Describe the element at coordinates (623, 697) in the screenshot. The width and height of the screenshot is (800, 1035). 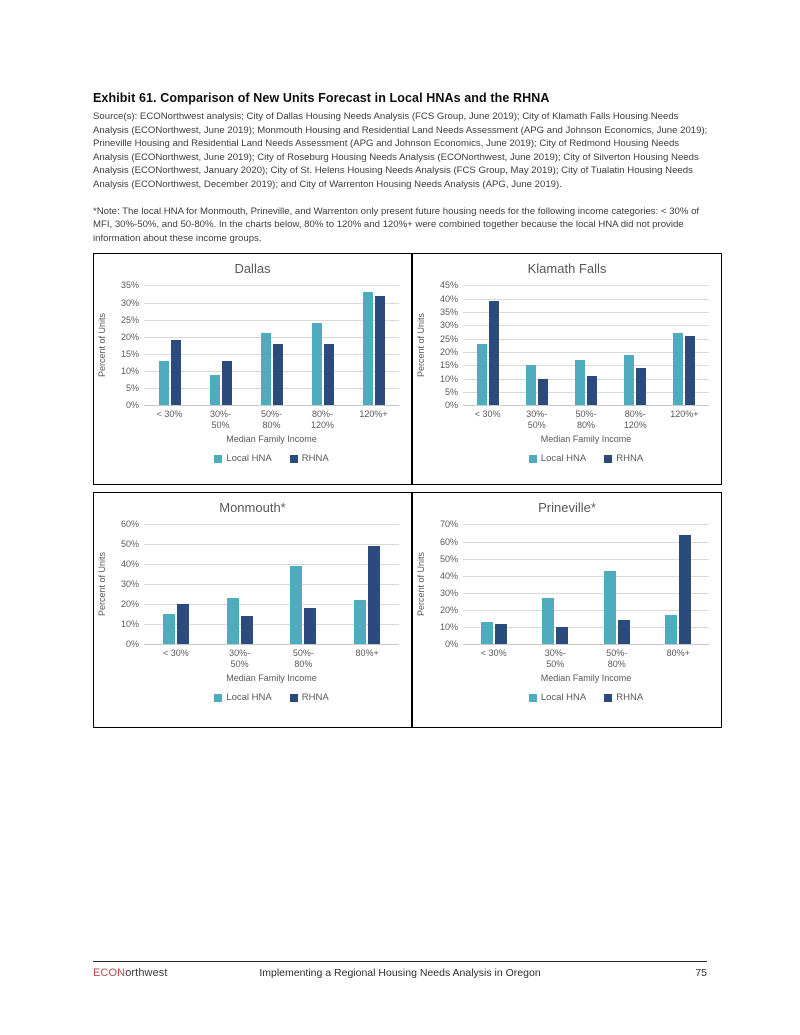
I see `legend-item-rhna: RHNA` at that location.